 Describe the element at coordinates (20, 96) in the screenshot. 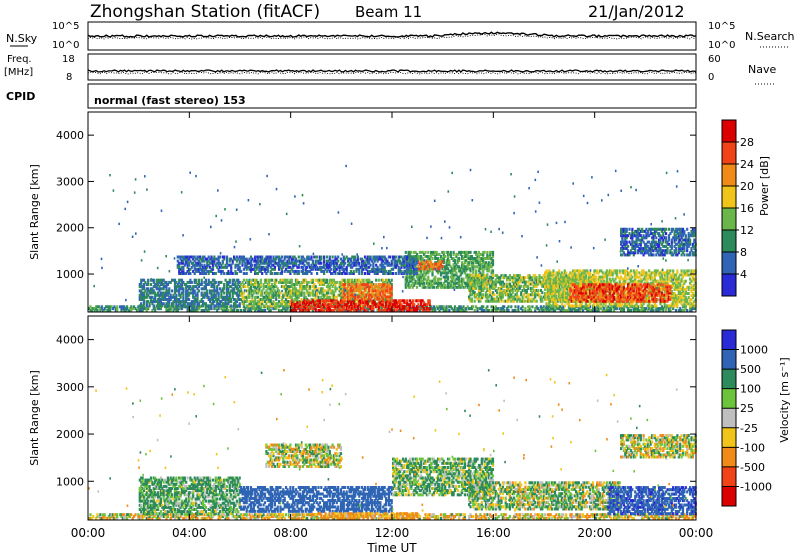

I see `cpid-label: CPID` at that location.